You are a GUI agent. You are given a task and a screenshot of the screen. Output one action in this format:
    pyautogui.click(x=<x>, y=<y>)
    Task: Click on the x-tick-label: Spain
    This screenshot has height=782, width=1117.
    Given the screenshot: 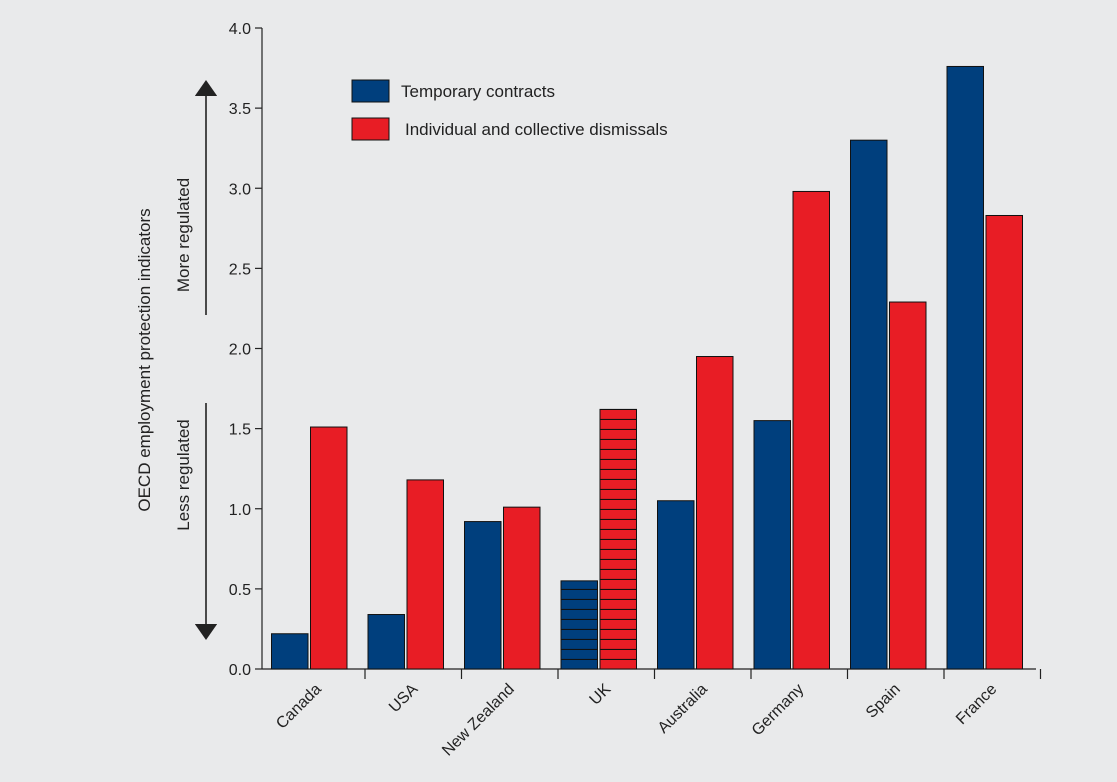 What is the action you would take?
    pyautogui.click(x=883, y=701)
    